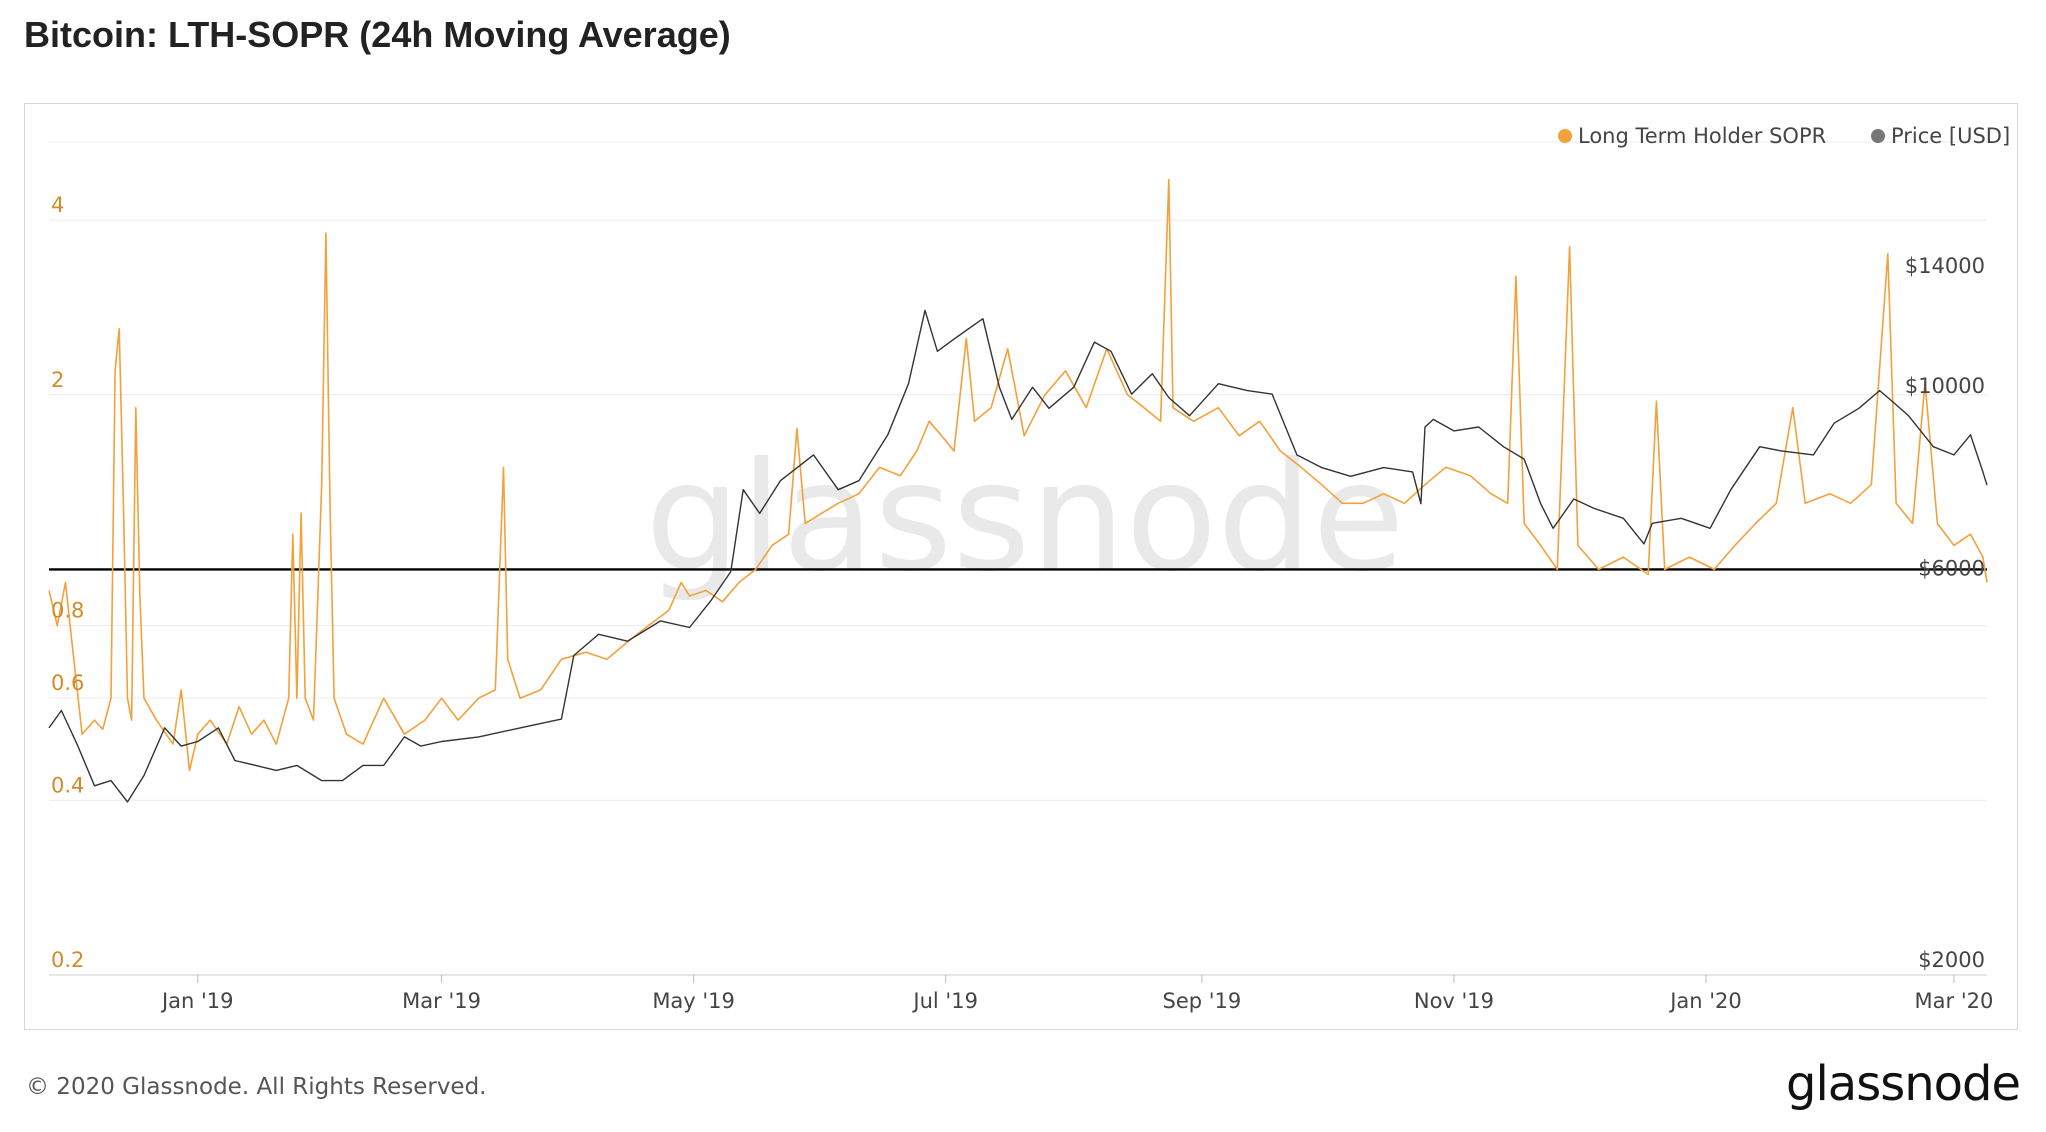  I want to click on x-tick-label: Mar '19, so click(441, 1001).